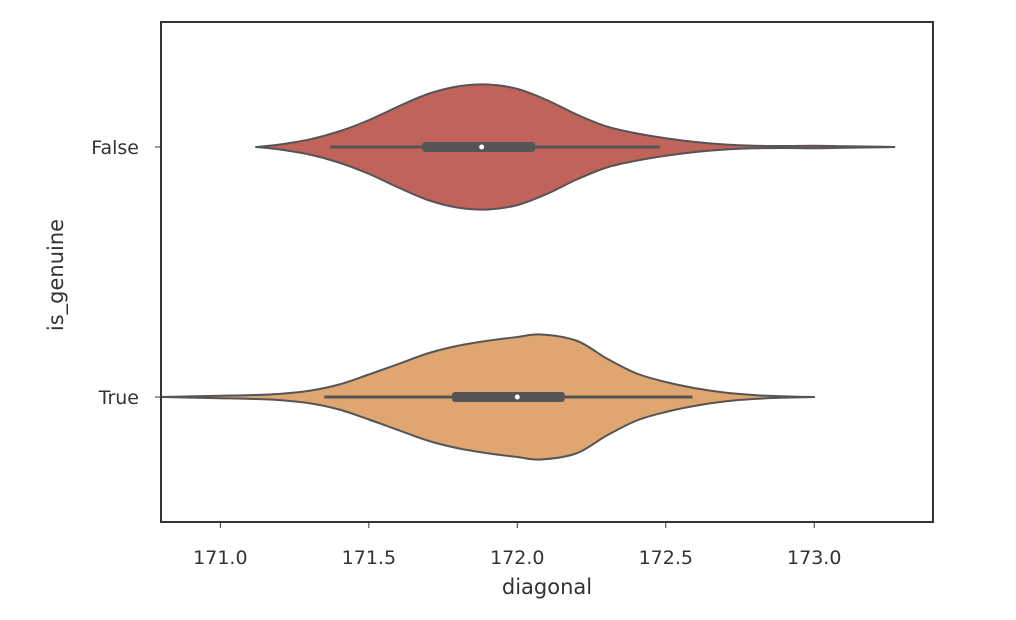 The height and width of the screenshot is (620, 1016). I want to click on violin-iqr-box-false, so click(479, 147).